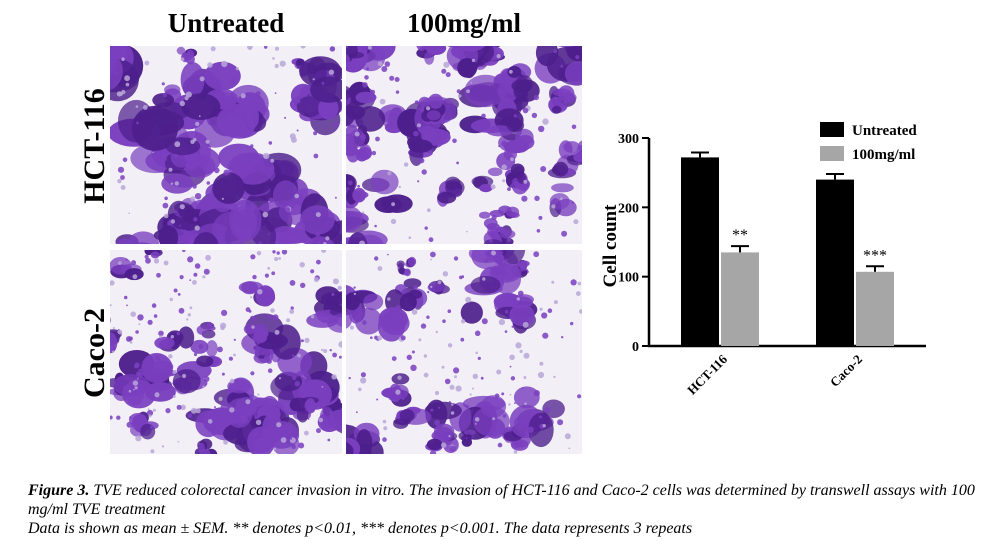 The image size is (1001, 556). Describe the element at coordinates (610, 246) in the screenshot. I see `y-axis-label: Cell count` at that location.